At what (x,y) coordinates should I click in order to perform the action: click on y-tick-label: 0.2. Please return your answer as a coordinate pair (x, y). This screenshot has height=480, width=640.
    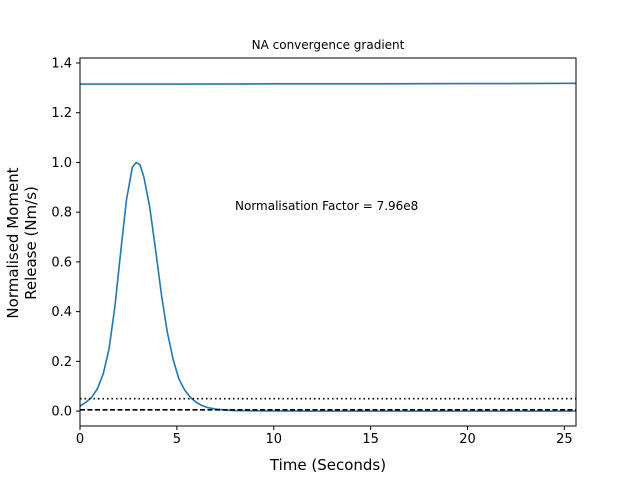
    Looking at the image, I should click on (61, 362).